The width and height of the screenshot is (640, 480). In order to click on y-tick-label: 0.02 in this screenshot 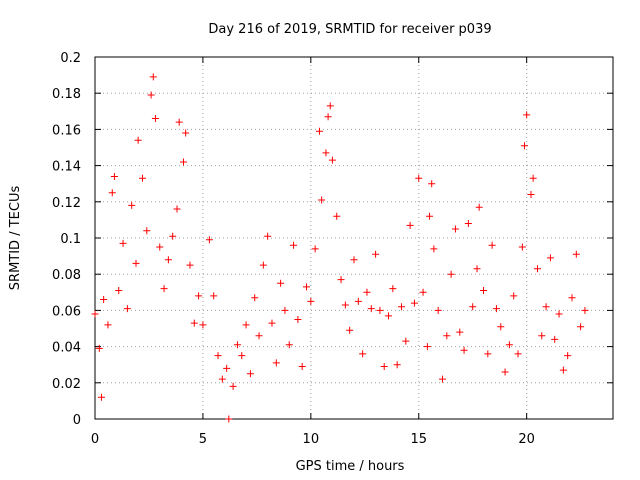, I will do `click(66, 384)`.